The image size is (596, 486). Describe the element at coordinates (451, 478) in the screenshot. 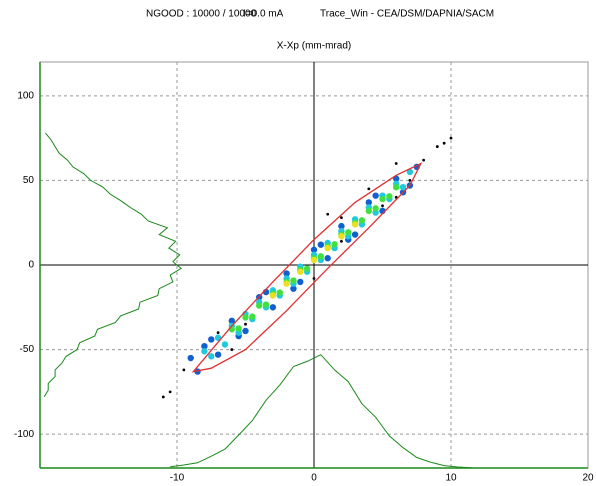

I see `x-tick-label: 10` at that location.